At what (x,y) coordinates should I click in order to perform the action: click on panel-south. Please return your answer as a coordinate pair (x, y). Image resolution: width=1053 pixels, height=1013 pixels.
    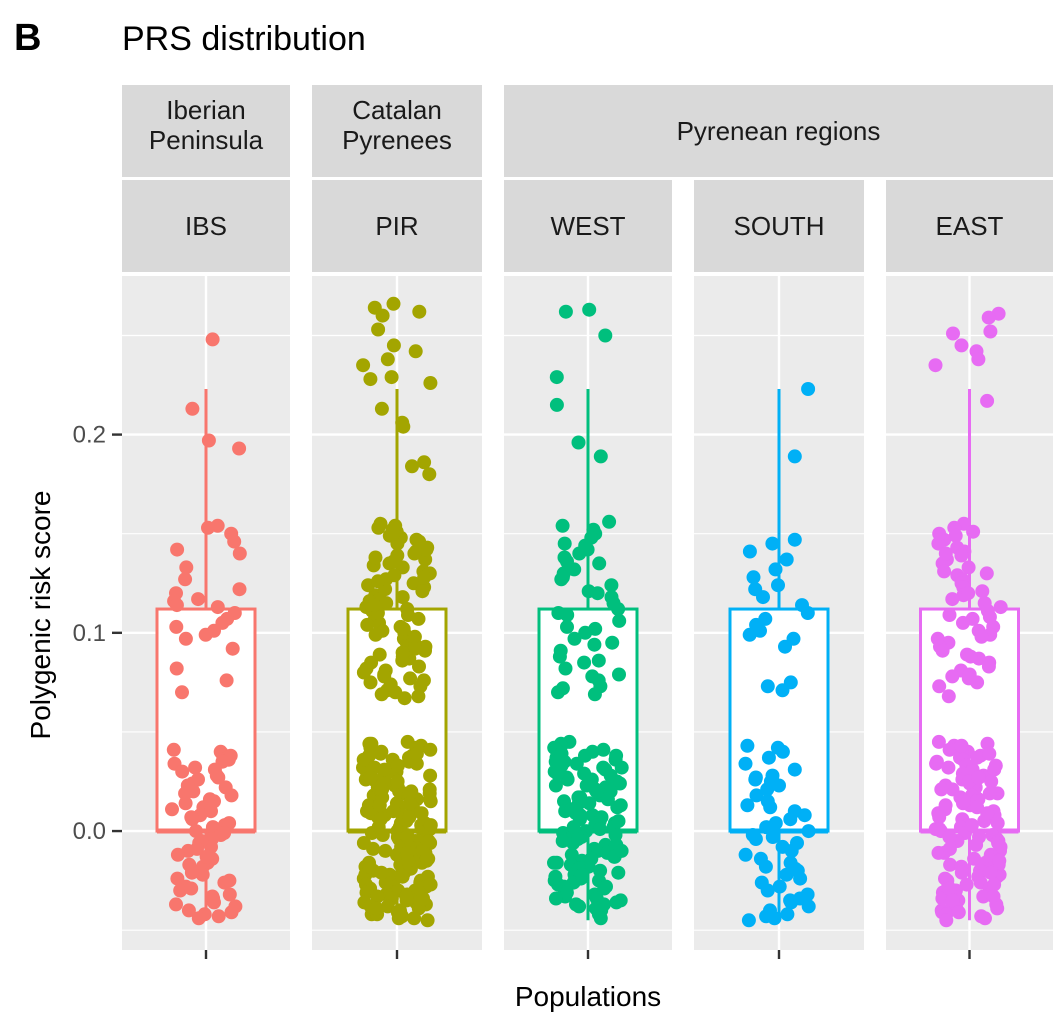
    Looking at the image, I should click on (779, 613).